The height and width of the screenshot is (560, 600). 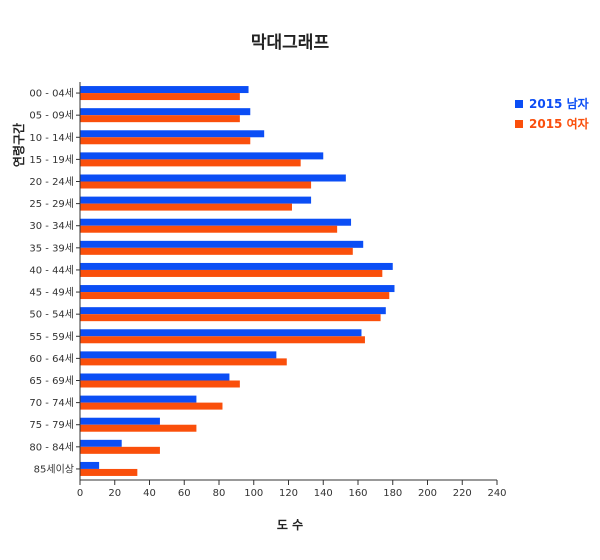 What do you see at coordinates (51, 315) in the screenshot?
I see `y-tick-label: 50 - 54세` at bounding box center [51, 315].